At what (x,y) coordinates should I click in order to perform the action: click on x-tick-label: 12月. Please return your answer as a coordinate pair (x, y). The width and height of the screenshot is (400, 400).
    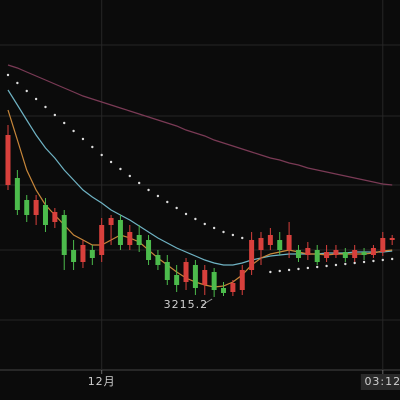
    Looking at the image, I should click on (102, 381).